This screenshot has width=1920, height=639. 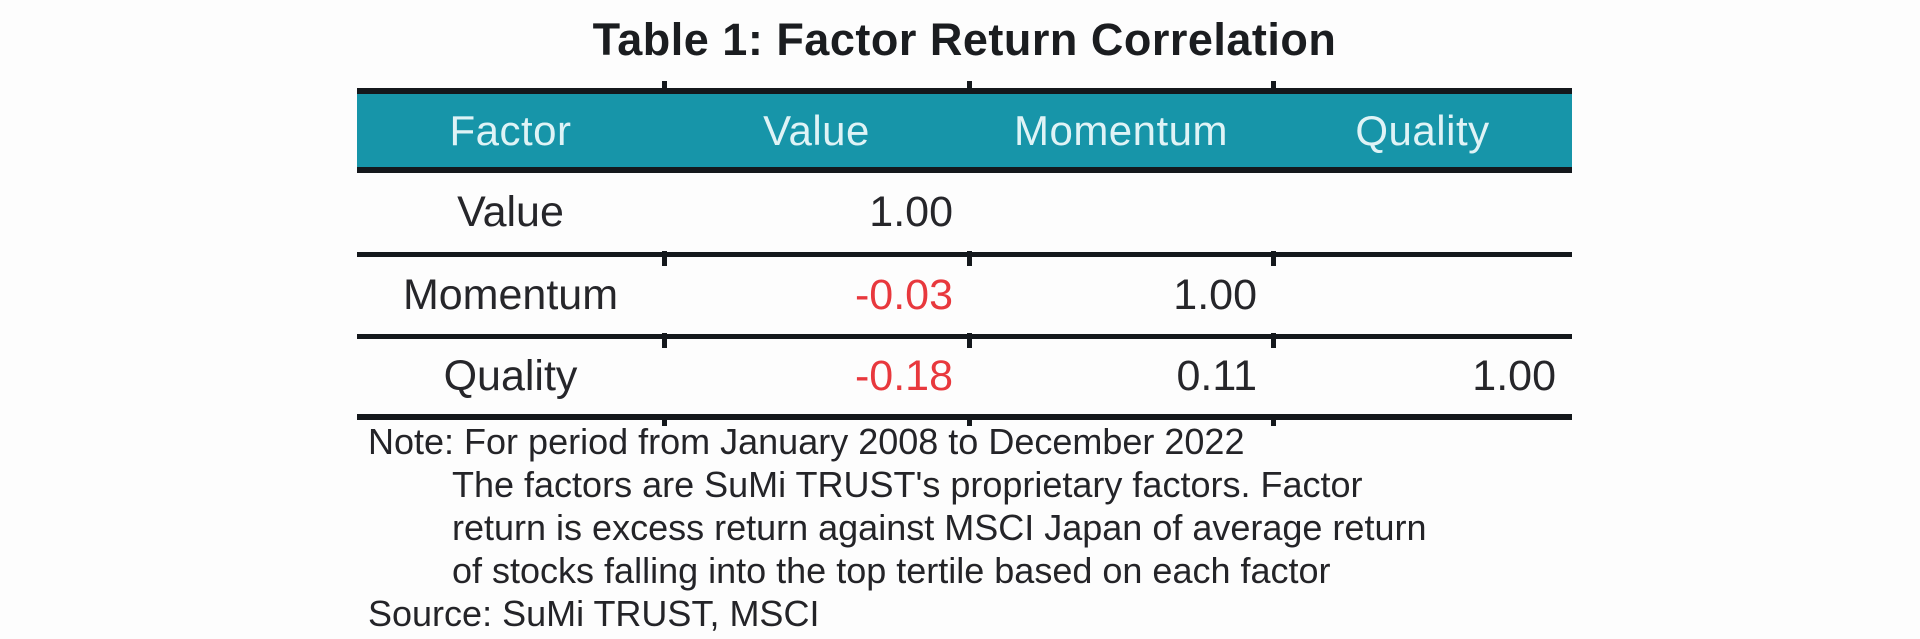 I want to click on row-label-value: Value, so click(x=510, y=213).